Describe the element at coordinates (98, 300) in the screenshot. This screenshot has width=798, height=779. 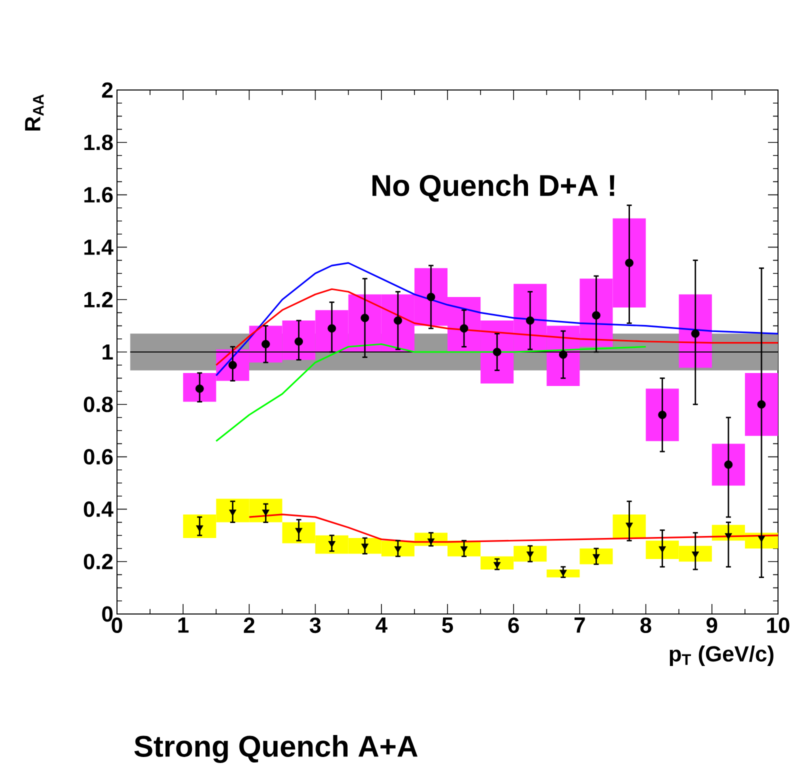
I see `y-tick-label: 1.2` at that location.